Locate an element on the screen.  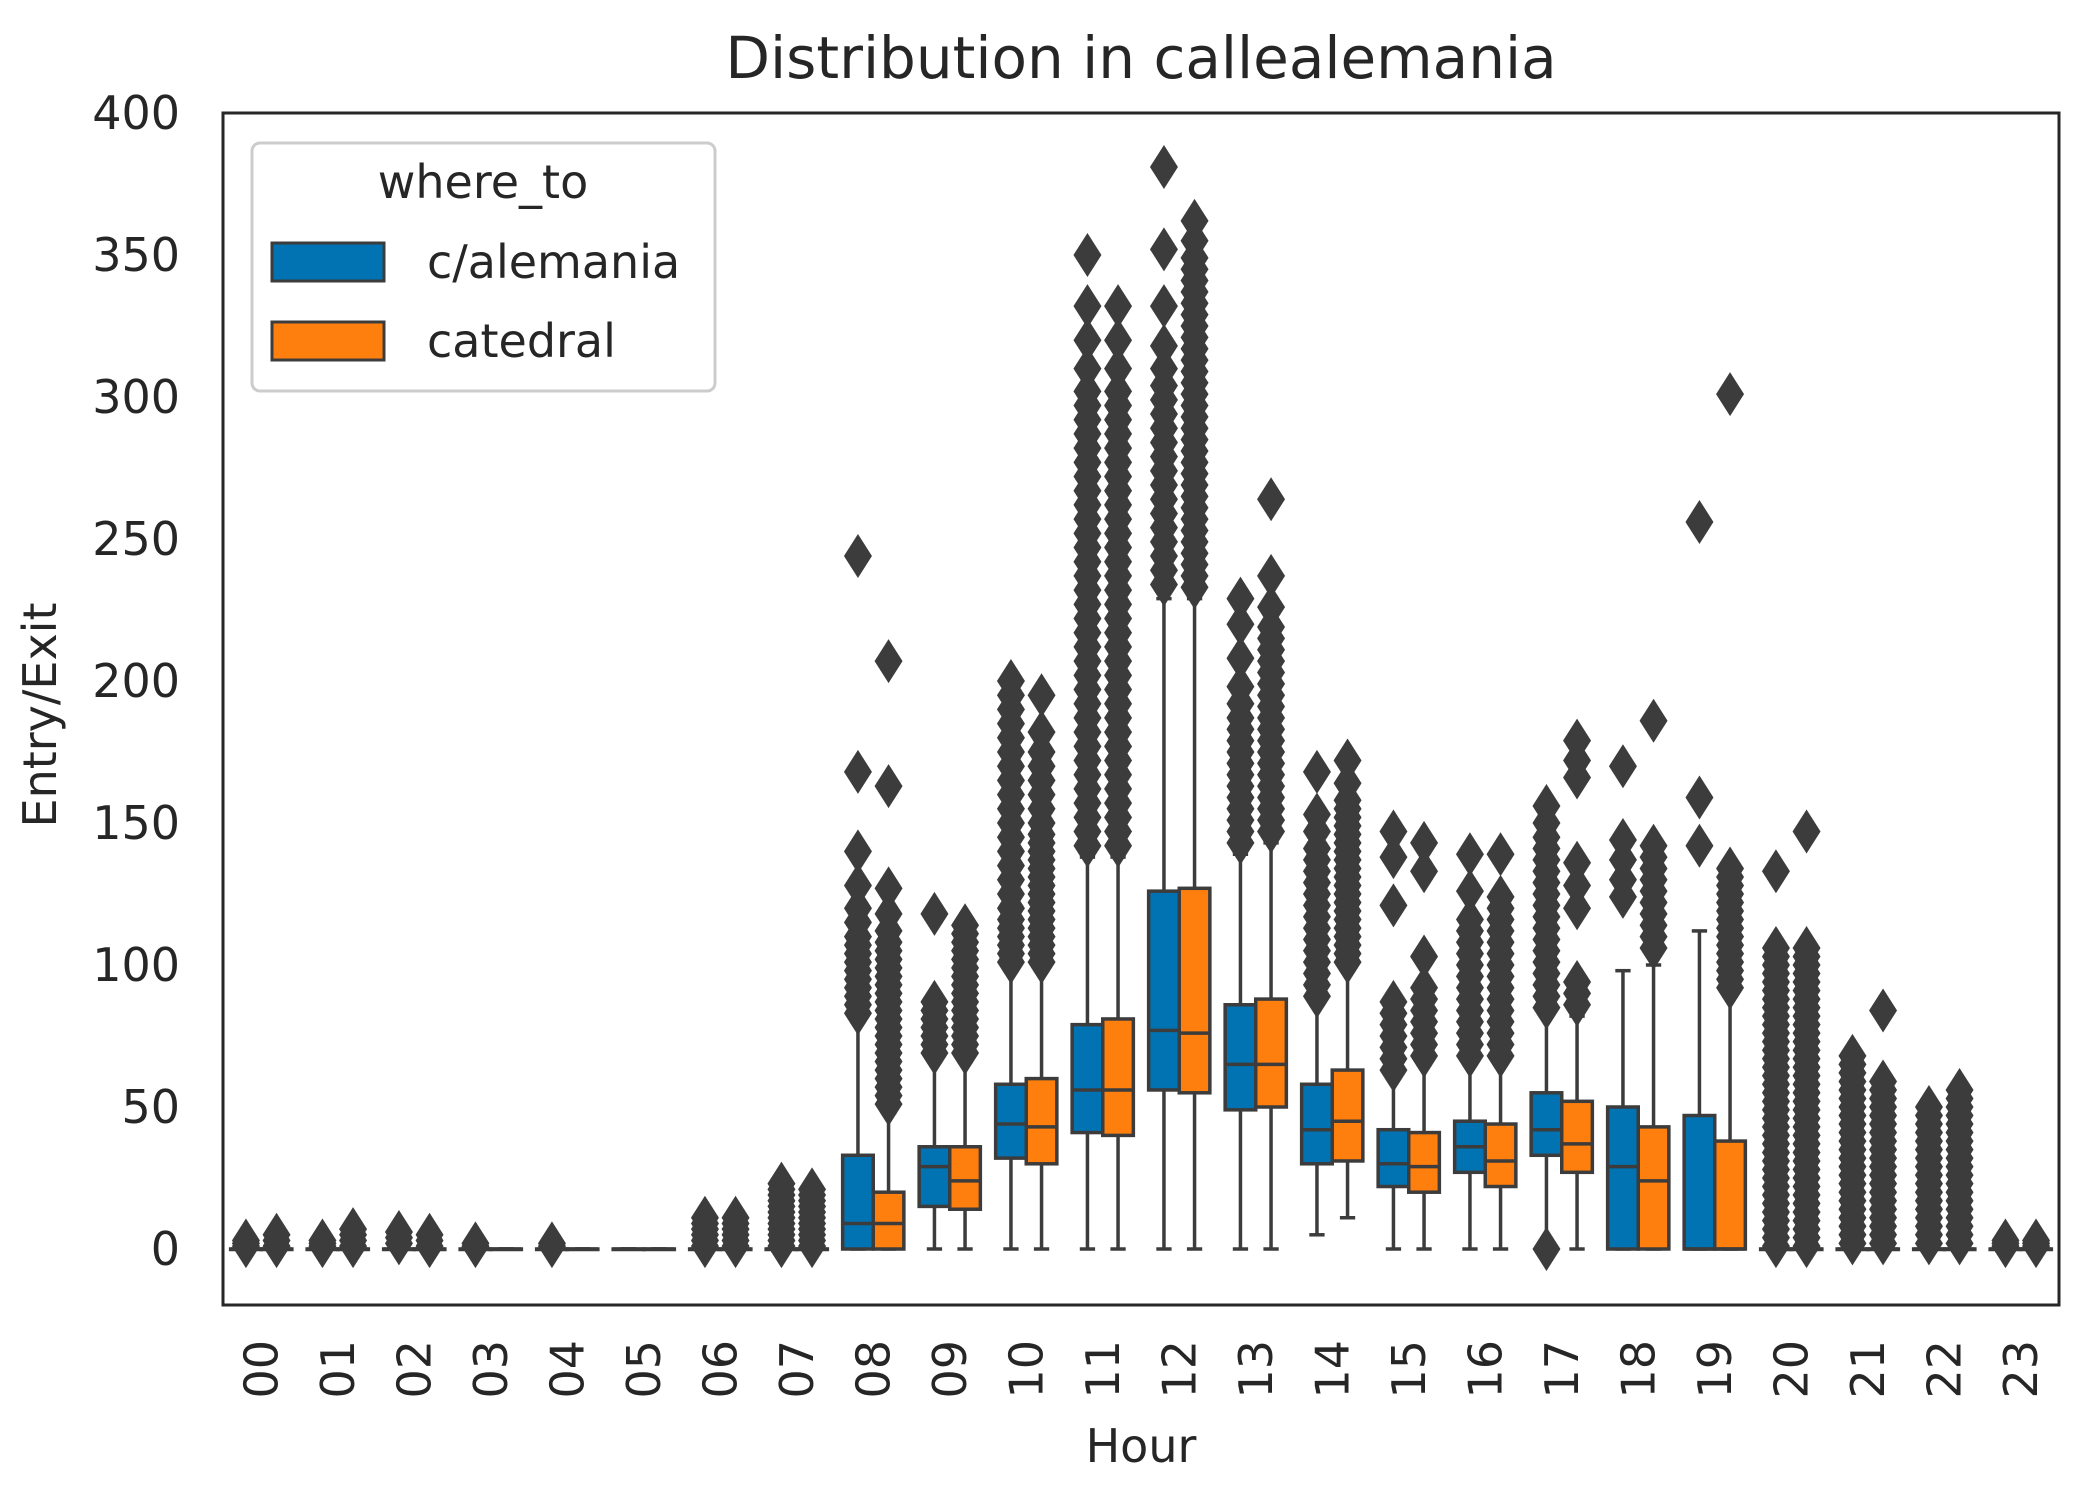
legend-label-catedral: catedral is located at coordinates (521, 341).